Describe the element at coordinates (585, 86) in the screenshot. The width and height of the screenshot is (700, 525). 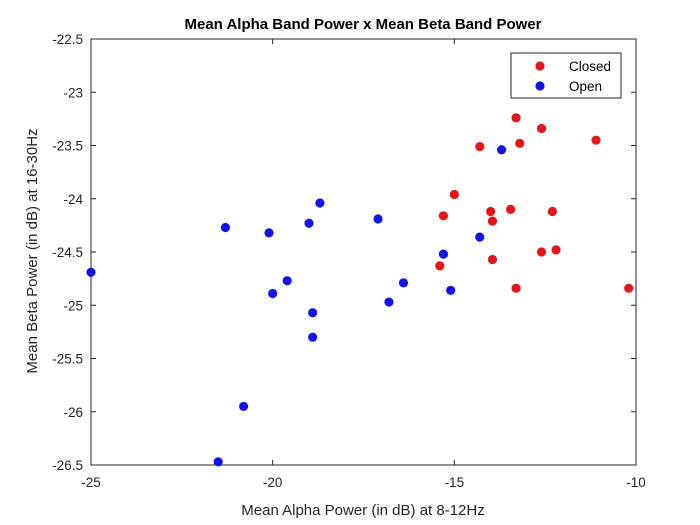
I see `legend-label: Open` at that location.